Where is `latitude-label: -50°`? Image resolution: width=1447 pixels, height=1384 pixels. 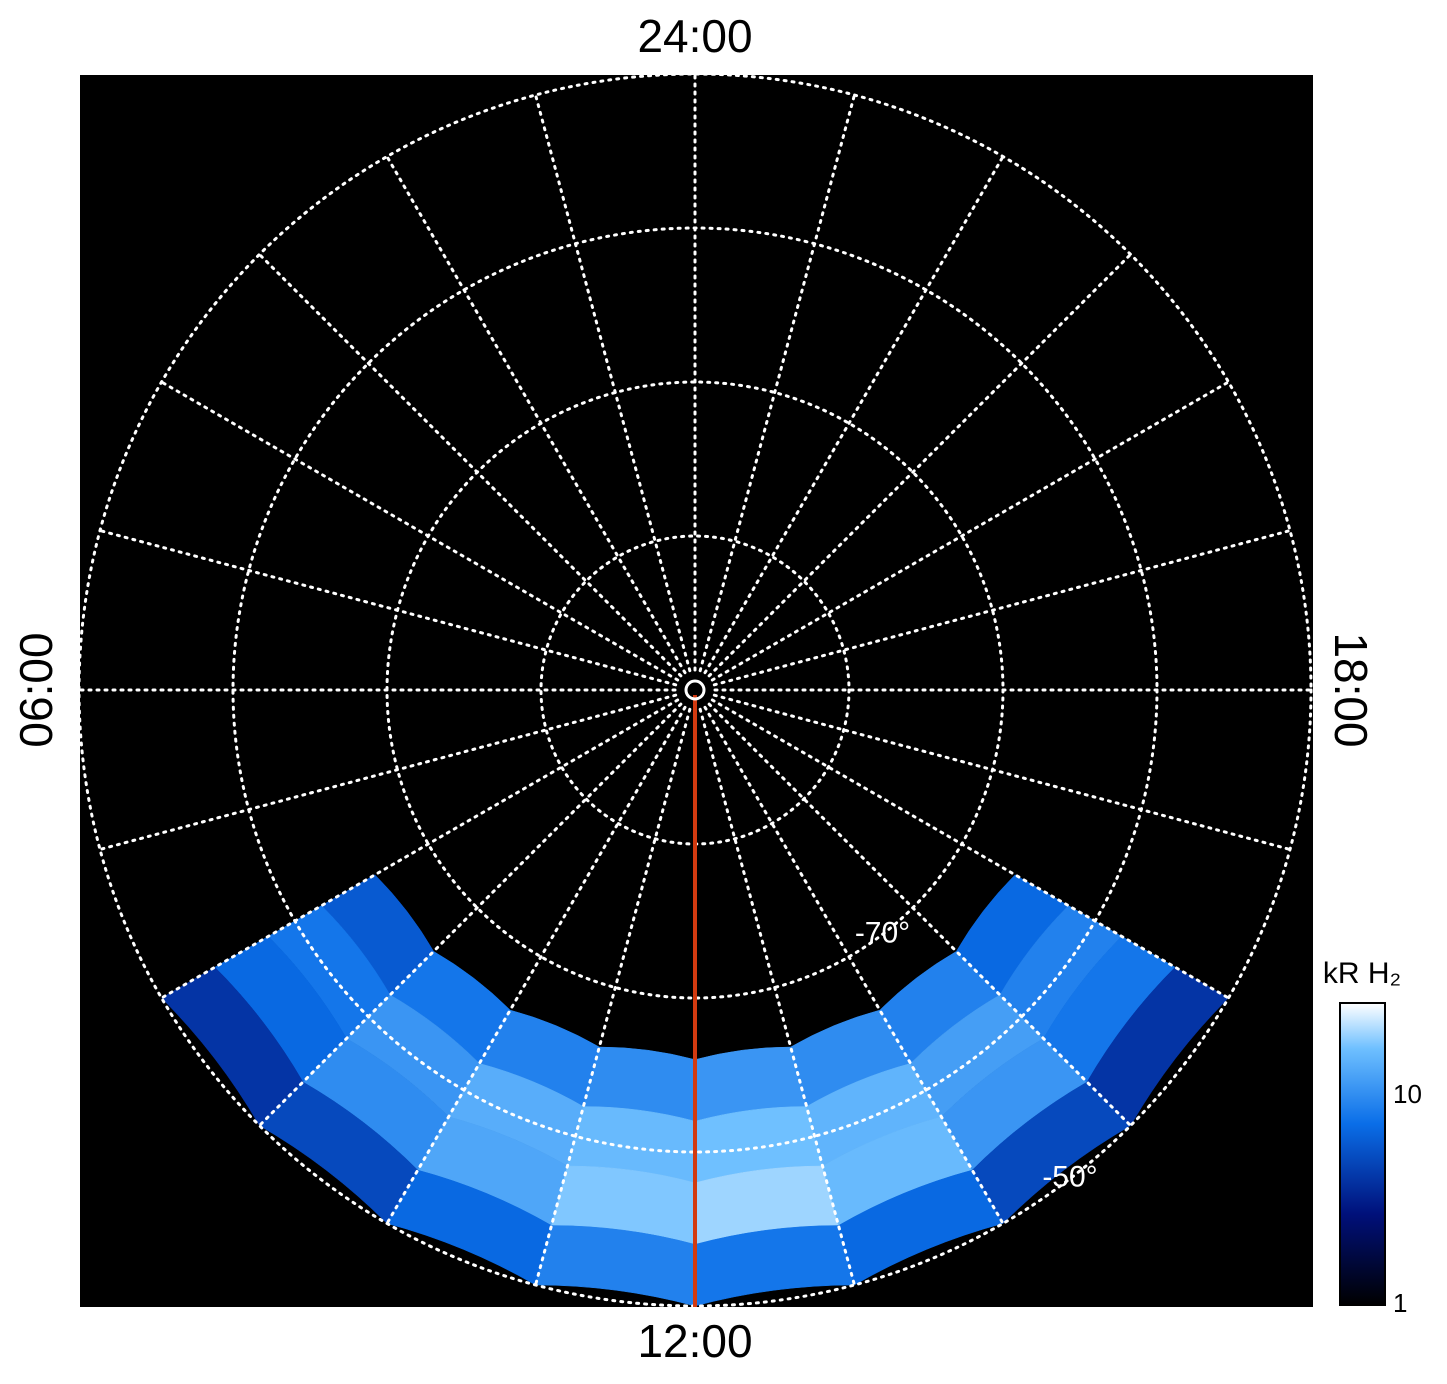 latitude-label: -50° is located at coordinates (1069, 1177).